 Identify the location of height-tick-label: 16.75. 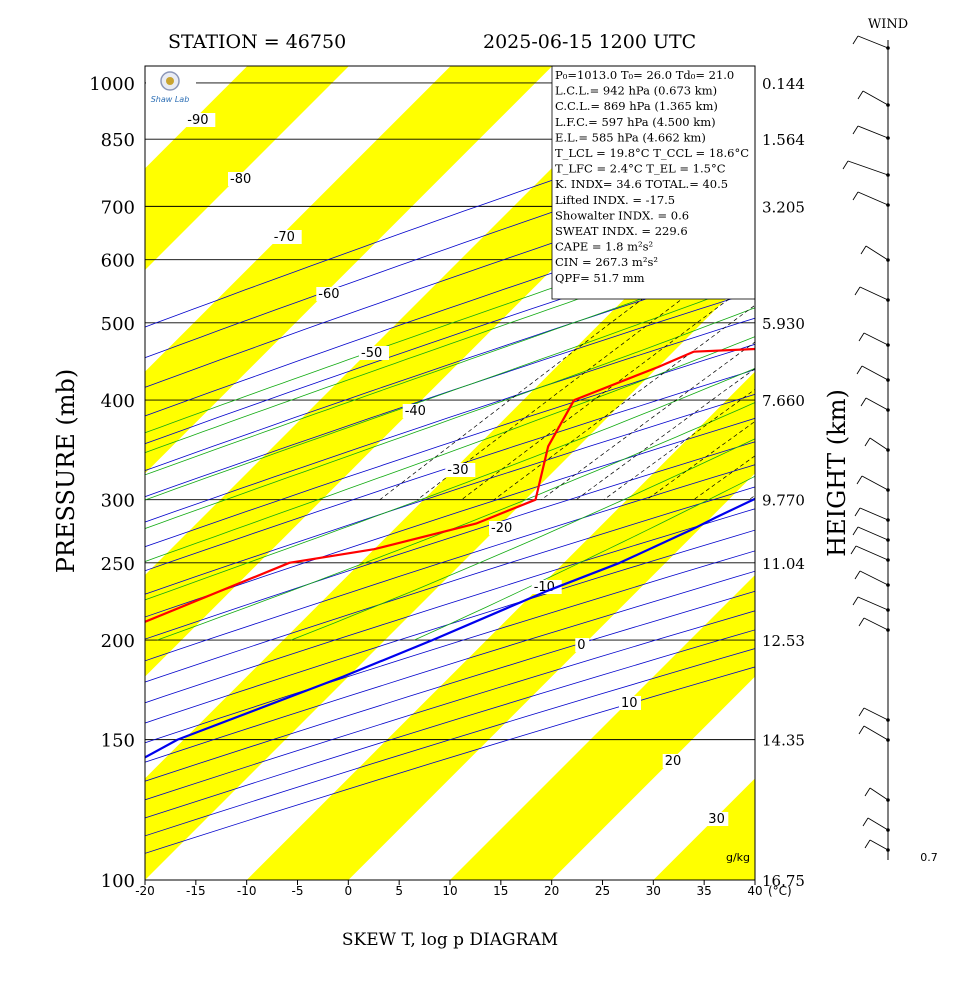
(783, 881).